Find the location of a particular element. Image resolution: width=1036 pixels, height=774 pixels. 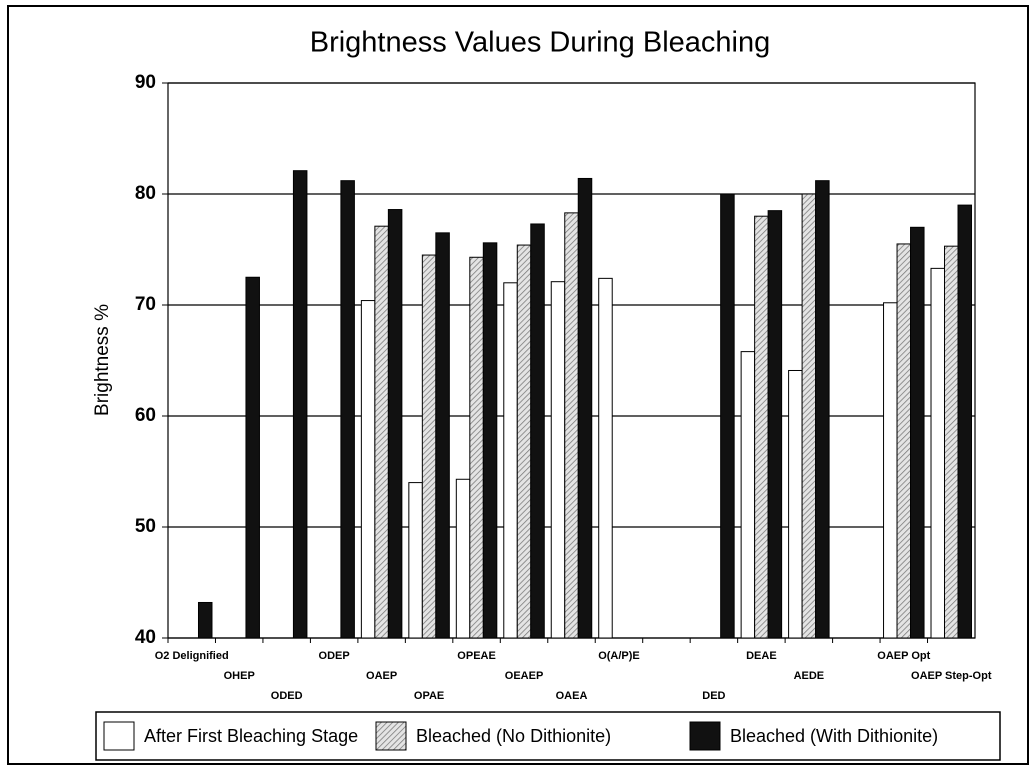

x-tick-label: OPAE is located at coordinates (429, 696).